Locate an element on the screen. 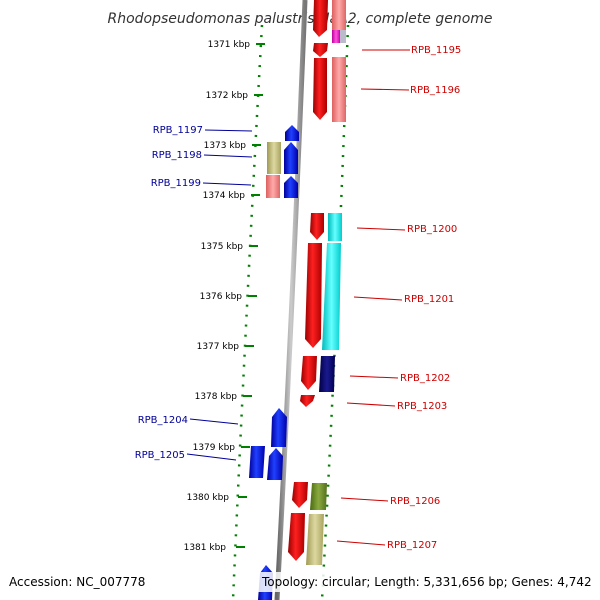 This screenshot has height=600, width=600. forward-cog-bars is located at coordinates (326, 282).